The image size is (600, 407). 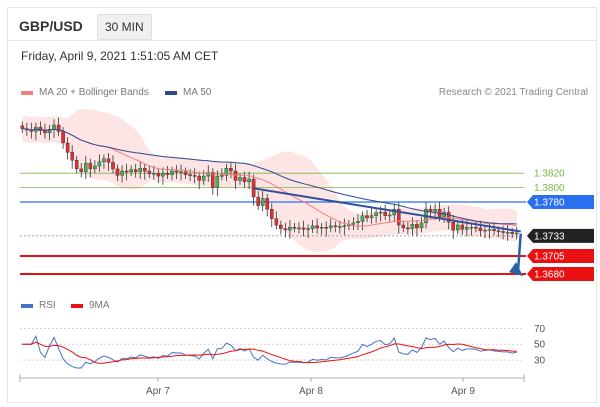 I want to click on rsi-swatch, so click(x=27, y=305).